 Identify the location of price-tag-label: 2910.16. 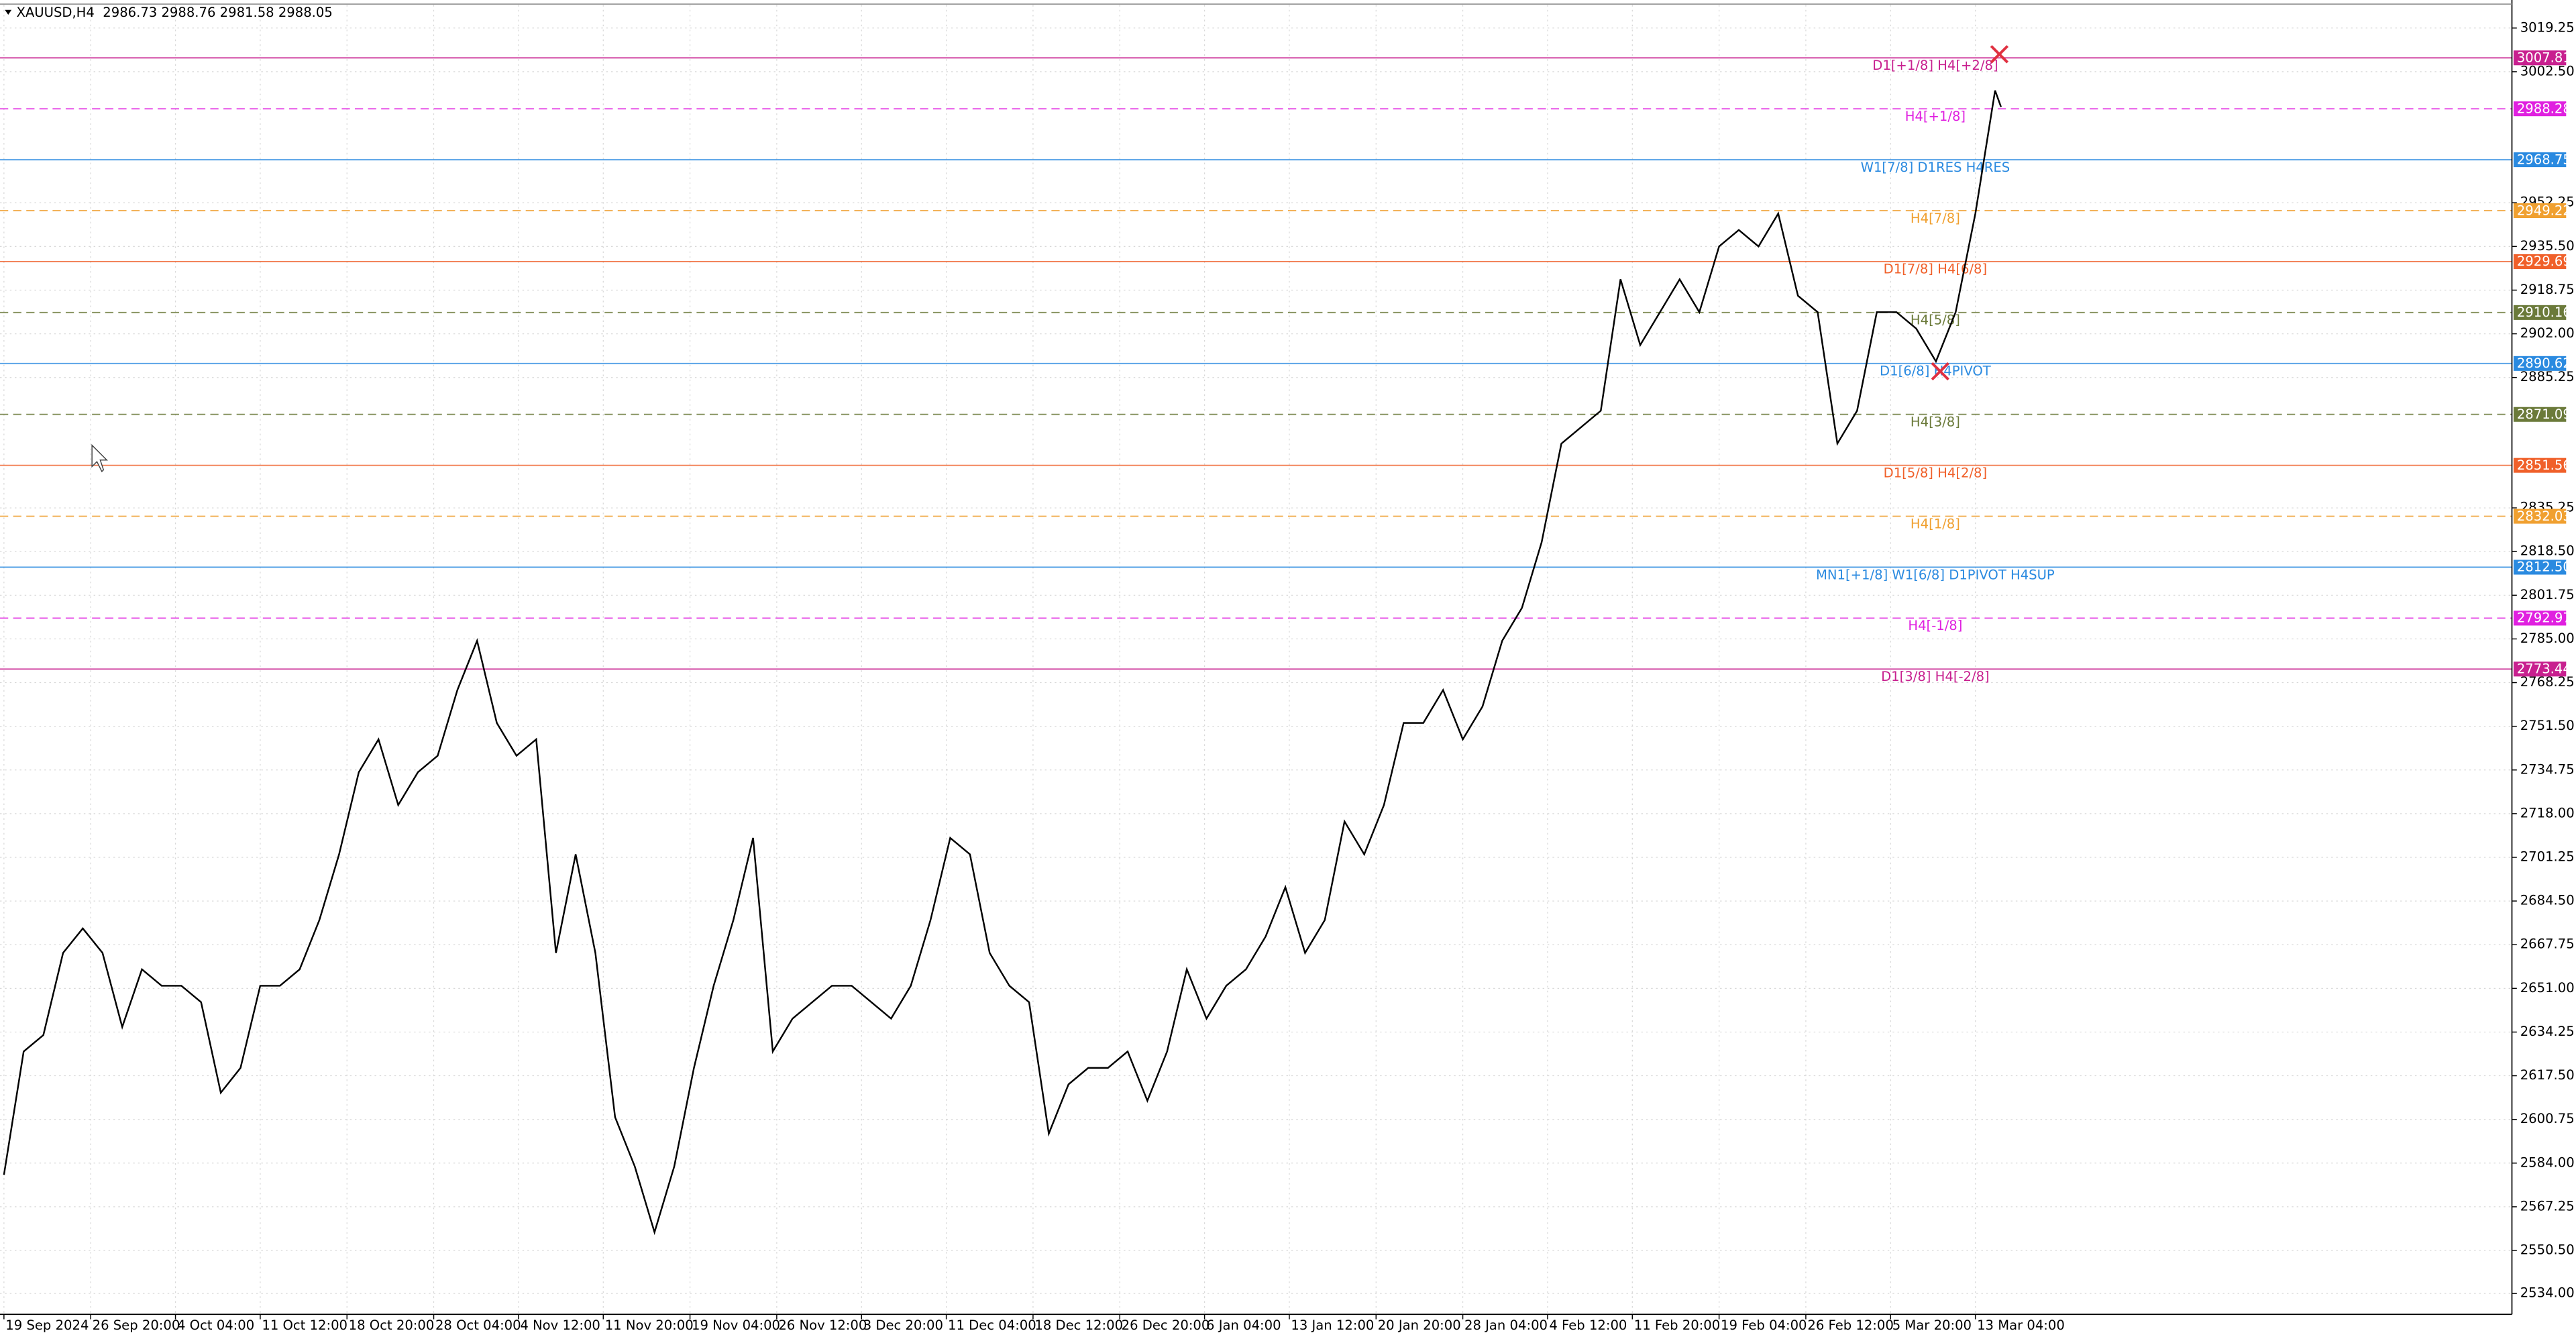
(2544, 312).